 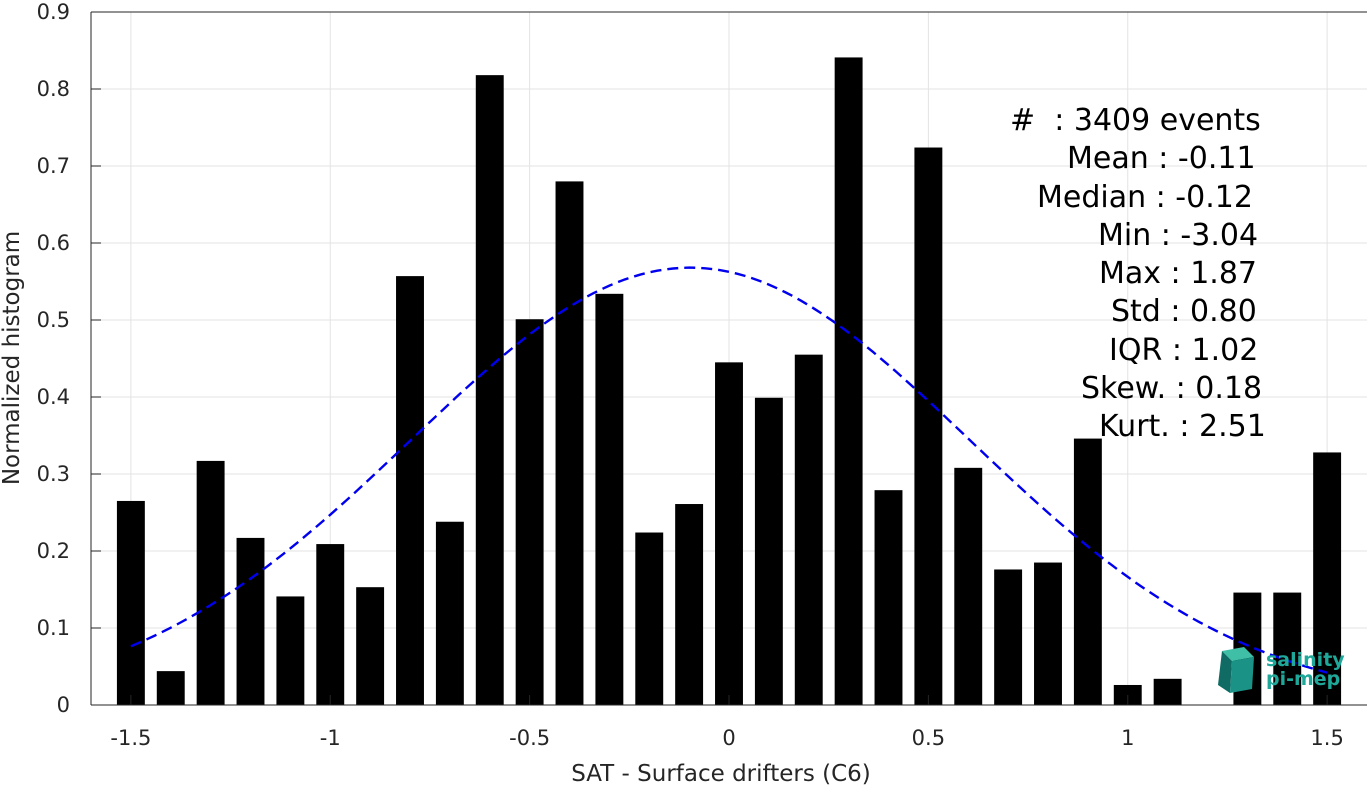 What do you see at coordinates (53, 89) in the screenshot?
I see `y-tick-label: 0.8` at bounding box center [53, 89].